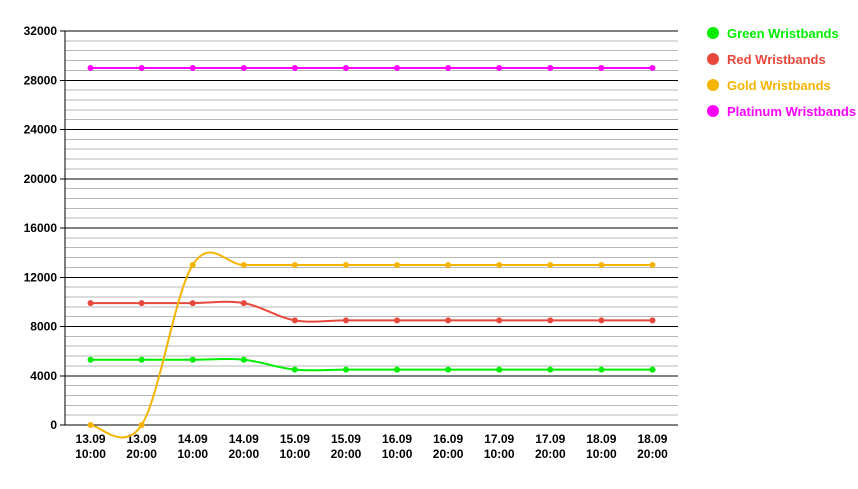 This screenshot has height=489, width=858. What do you see at coordinates (41, 80) in the screenshot?
I see `y-tick-label: 28000` at bounding box center [41, 80].